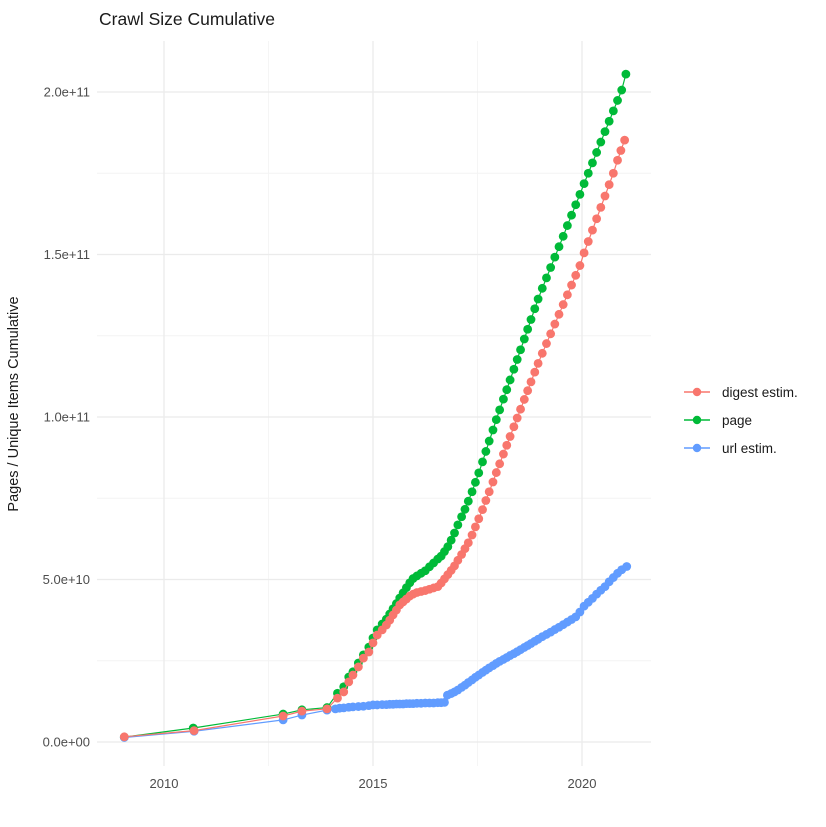 This screenshot has height=827, width=826. Describe the element at coordinates (66, 742) in the screenshot. I see `y-tick-label: 0.0e+00` at that location.